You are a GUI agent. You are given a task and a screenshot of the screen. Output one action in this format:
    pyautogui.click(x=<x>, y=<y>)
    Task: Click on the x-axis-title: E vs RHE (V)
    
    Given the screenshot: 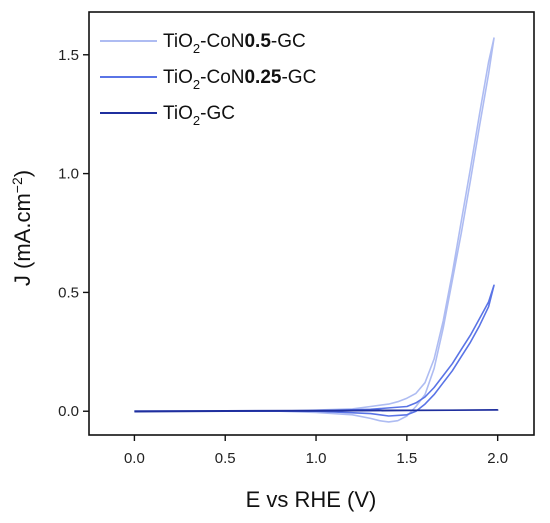 What is the action you would take?
    pyautogui.click(x=311, y=499)
    